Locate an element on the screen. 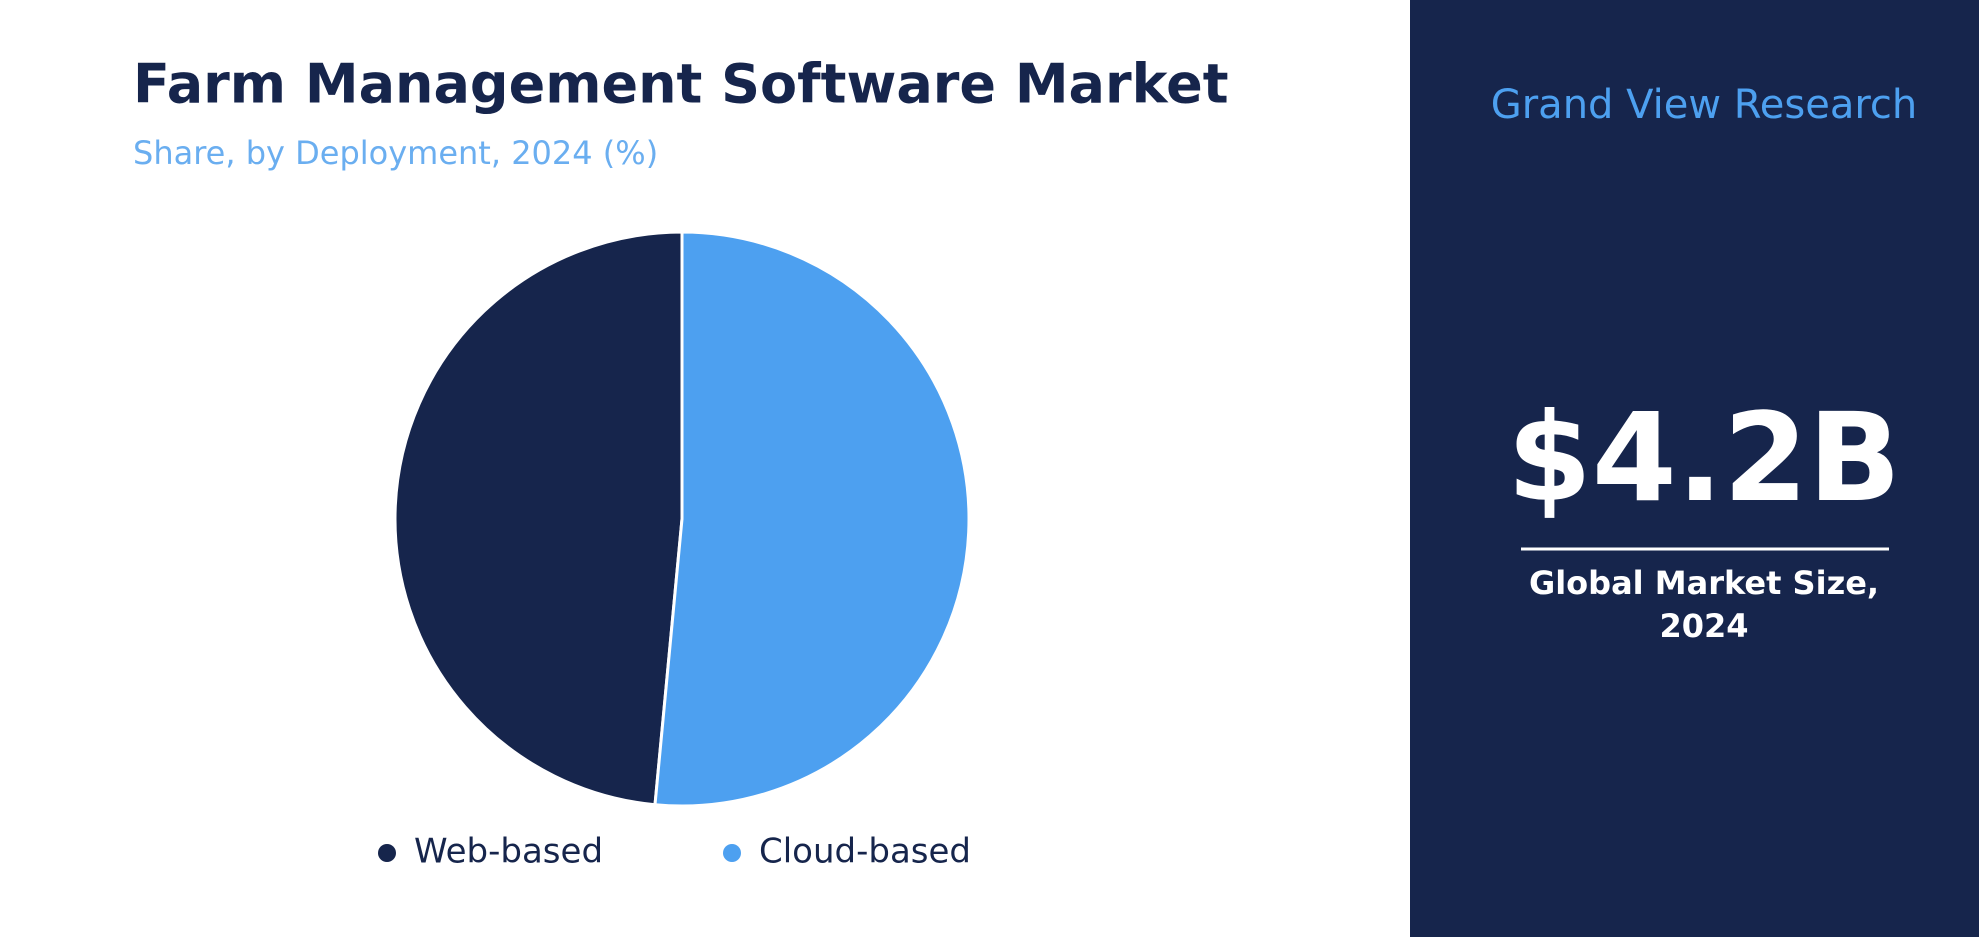 The height and width of the screenshot is (937, 1979). chart-title: Farm Management Software Market is located at coordinates (681, 84).